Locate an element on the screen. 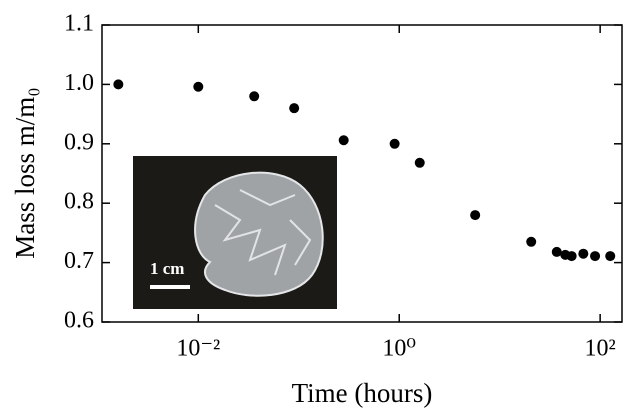  y-tick-label: 1.0 is located at coordinates (79, 83).